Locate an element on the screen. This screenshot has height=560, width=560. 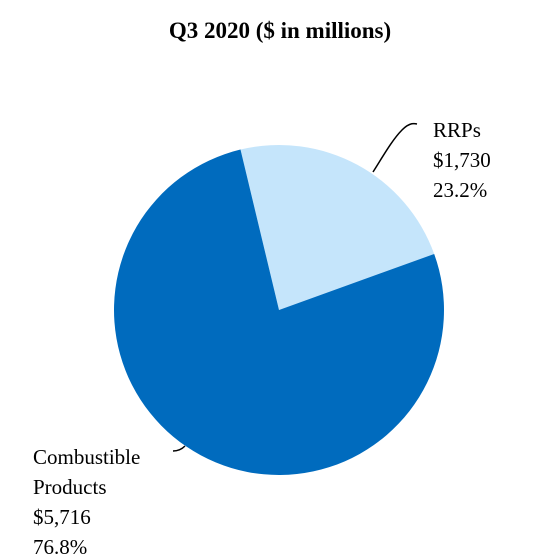
leader-line-combustible-products is located at coordinates (179, 448).